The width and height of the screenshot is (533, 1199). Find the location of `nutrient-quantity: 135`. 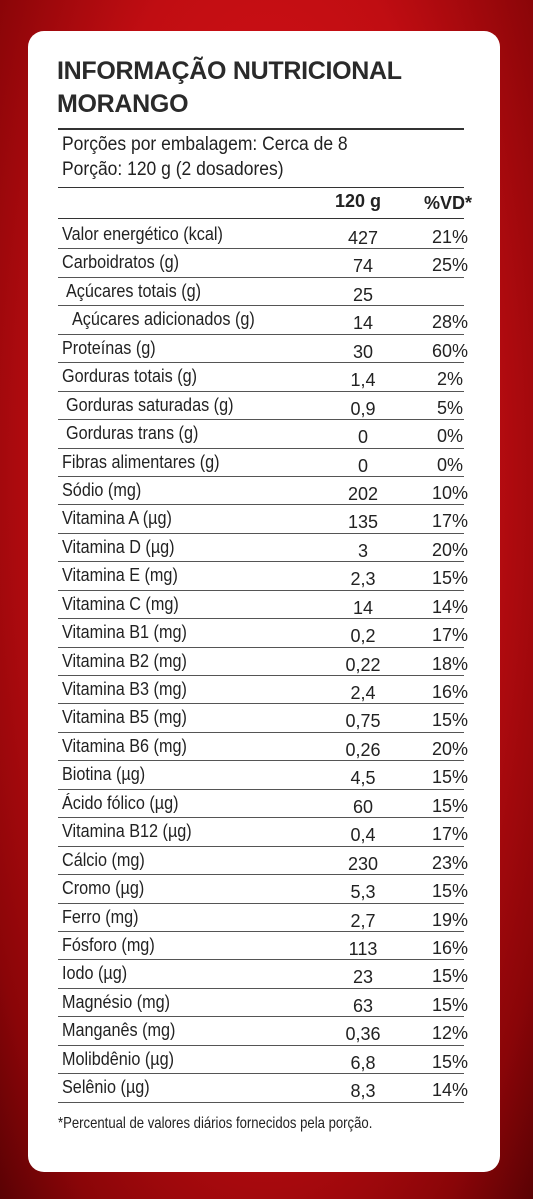

nutrient-quantity: 135 is located at coordinates (363, 522).